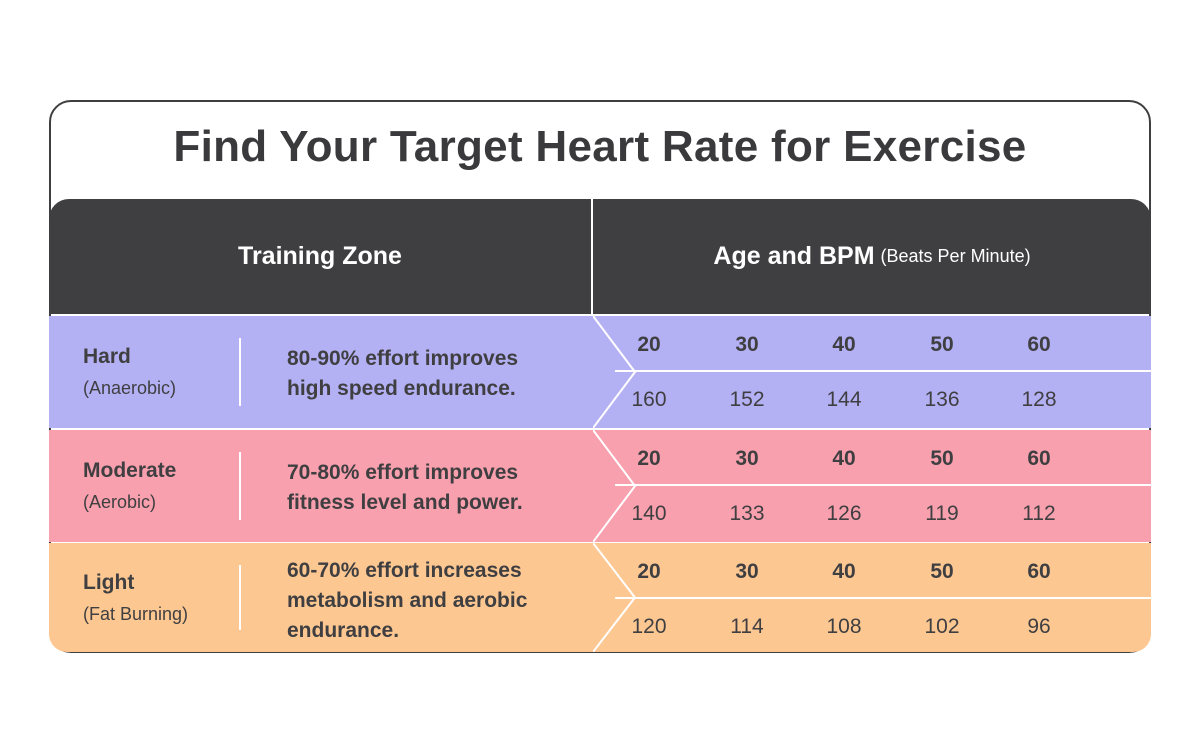 Image resolution: width=1200 pixels, height=751 pixels. I want to click on zone-subtitle: (Aerobic), so click(120, 502).